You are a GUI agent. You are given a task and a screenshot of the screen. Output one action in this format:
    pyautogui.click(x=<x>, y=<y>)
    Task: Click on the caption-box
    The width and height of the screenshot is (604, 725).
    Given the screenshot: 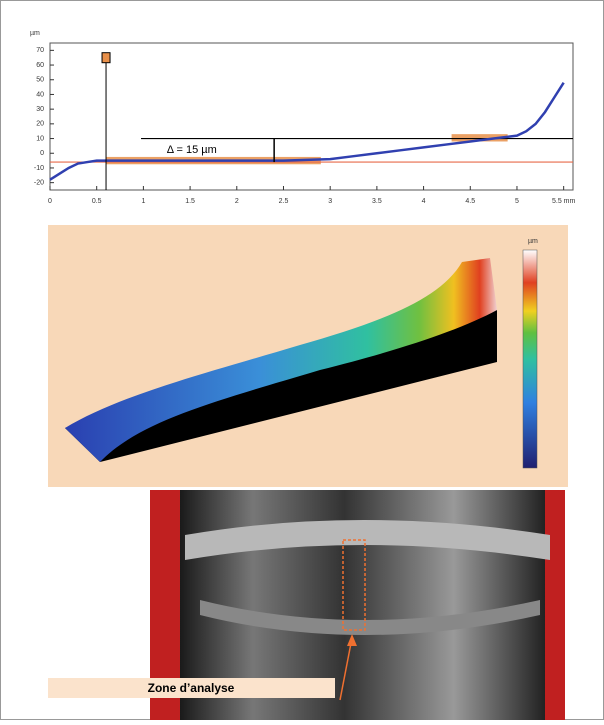 What is the action you would take?
    pyautogui.click(x=191, y=688)
    